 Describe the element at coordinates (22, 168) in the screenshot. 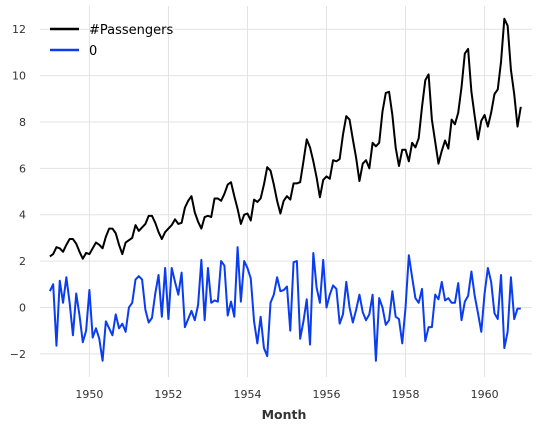

I see `y-tick-label: 6` at that location.